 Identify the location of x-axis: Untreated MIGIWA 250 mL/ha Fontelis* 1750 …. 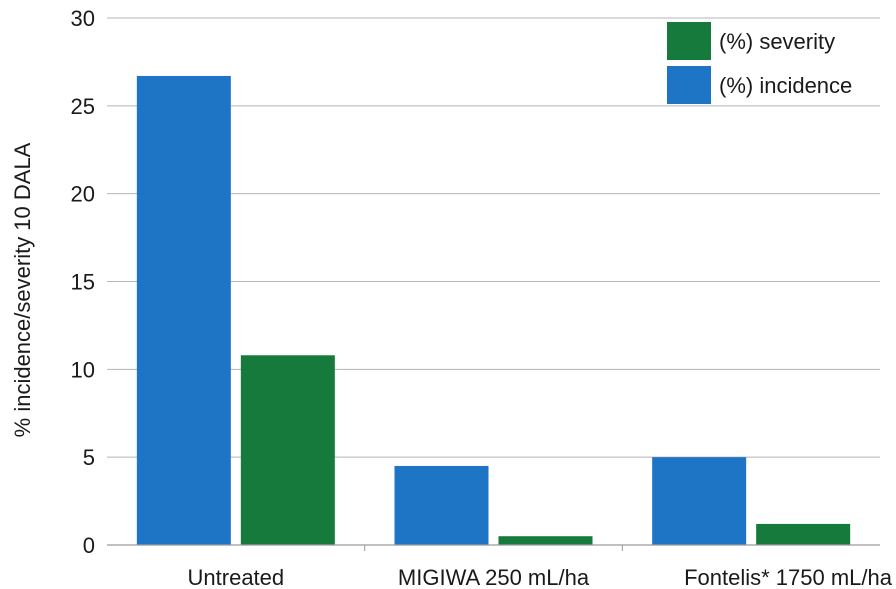
(500, 566).